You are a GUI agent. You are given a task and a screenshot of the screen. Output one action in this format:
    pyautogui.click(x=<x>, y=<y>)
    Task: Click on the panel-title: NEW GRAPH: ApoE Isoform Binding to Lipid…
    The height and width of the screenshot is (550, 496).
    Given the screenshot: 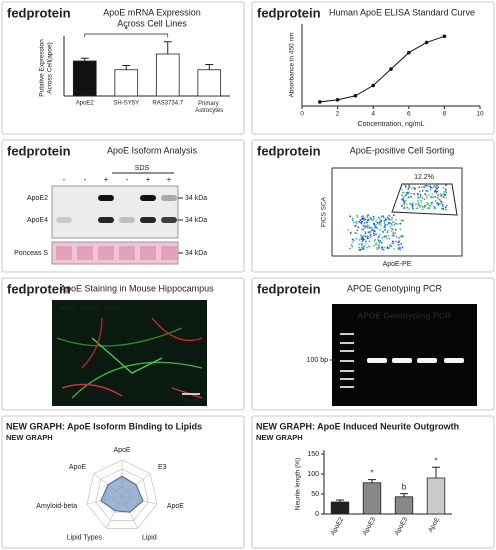 What is the action you would take?
    pyautogui.click(x=104, y=426)
    